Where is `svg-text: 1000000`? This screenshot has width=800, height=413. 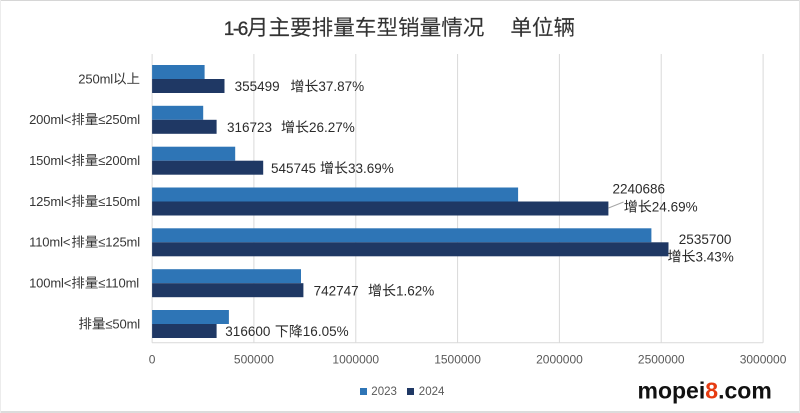 svg-text: 1000000 is located at coordinates (355, 360).